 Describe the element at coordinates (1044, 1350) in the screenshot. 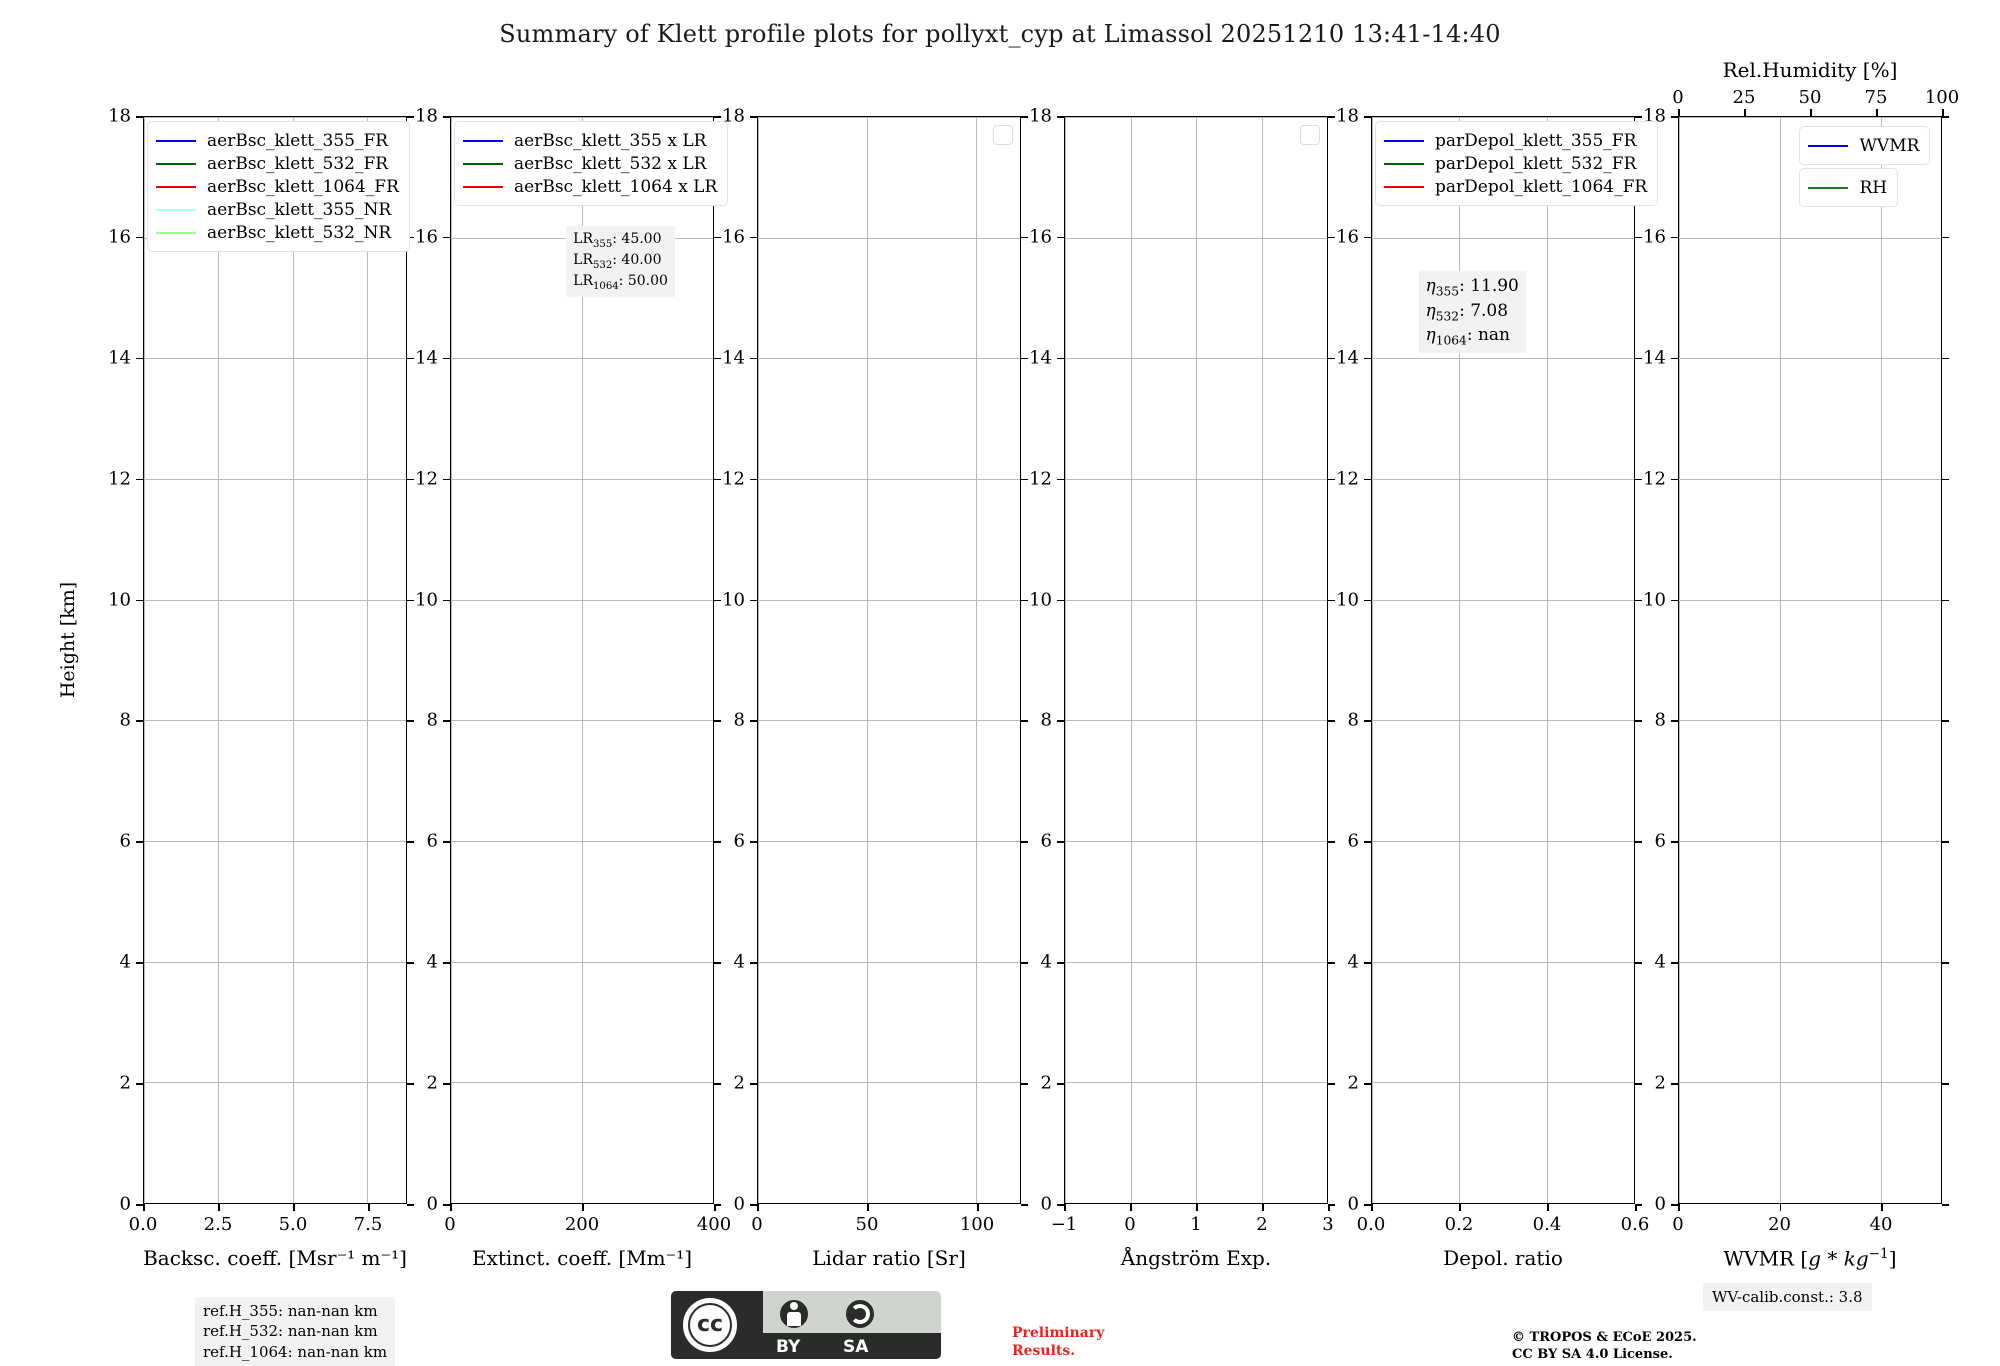

I see `preliminary-line-2: Results.` at that location.